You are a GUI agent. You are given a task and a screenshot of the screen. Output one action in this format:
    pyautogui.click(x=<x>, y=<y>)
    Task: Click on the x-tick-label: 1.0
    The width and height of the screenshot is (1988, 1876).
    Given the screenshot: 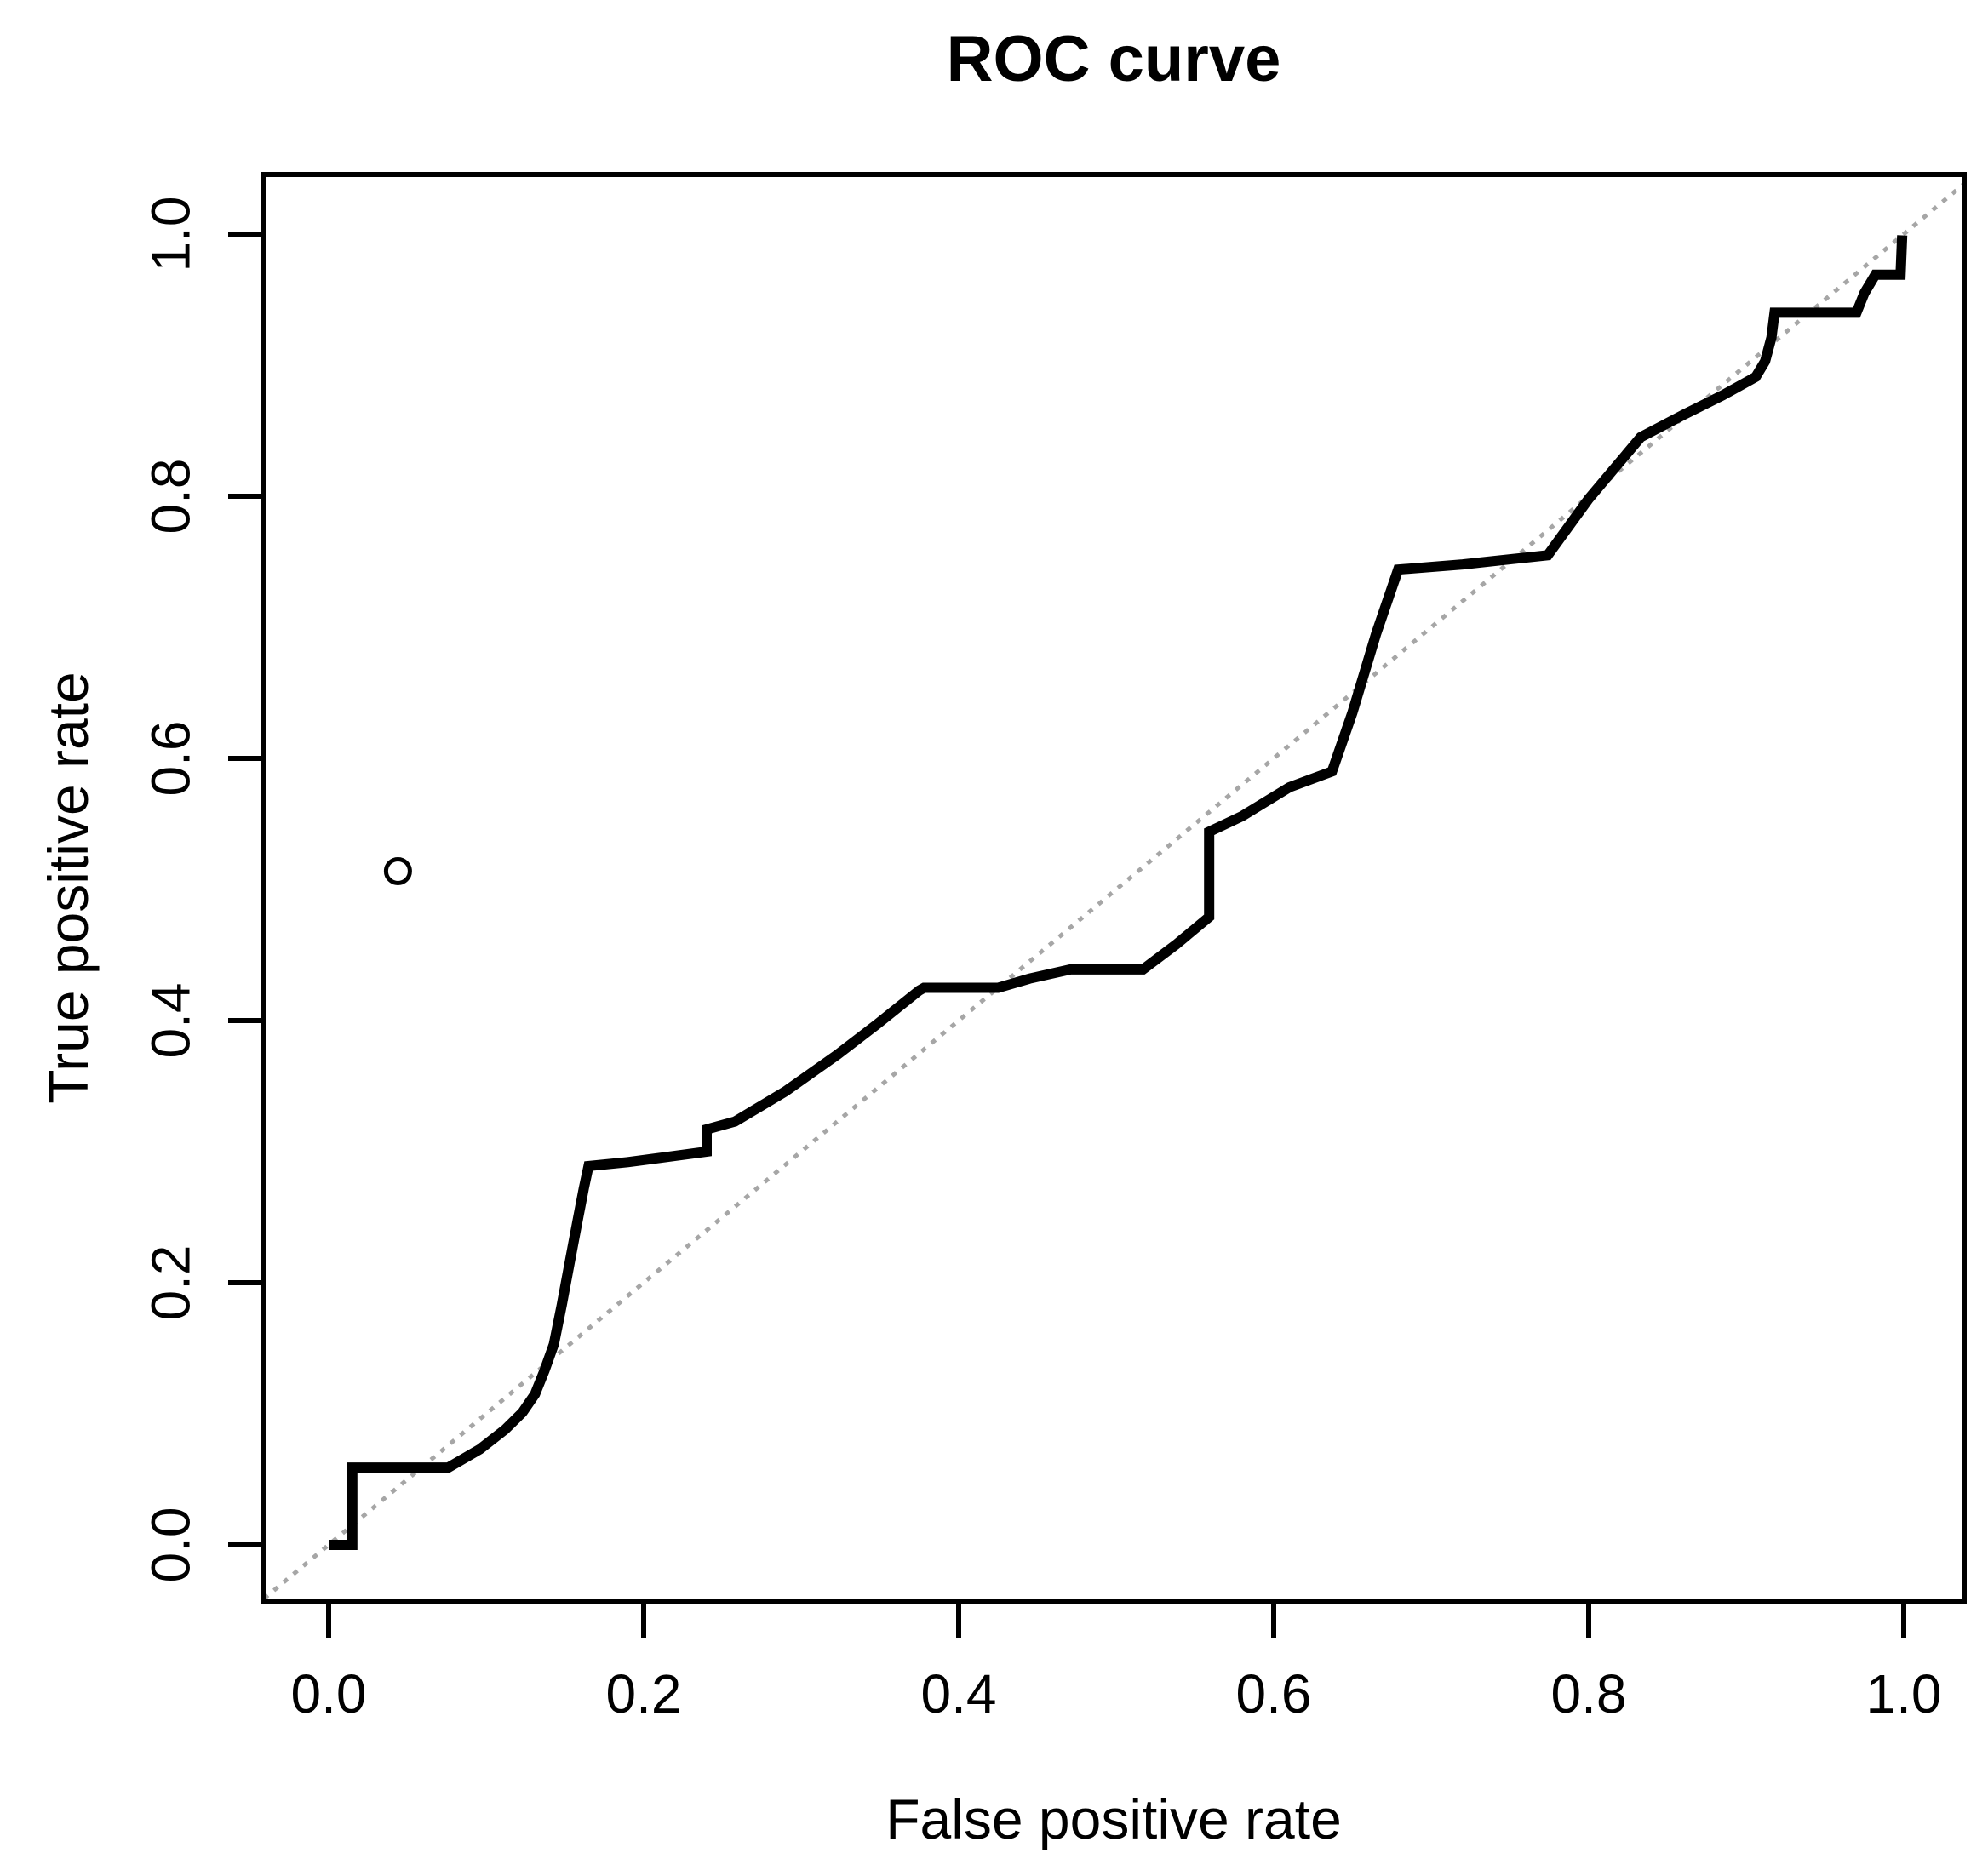 What is the action you would take?
    pyautogui.click(x=1904, y=1693)
    